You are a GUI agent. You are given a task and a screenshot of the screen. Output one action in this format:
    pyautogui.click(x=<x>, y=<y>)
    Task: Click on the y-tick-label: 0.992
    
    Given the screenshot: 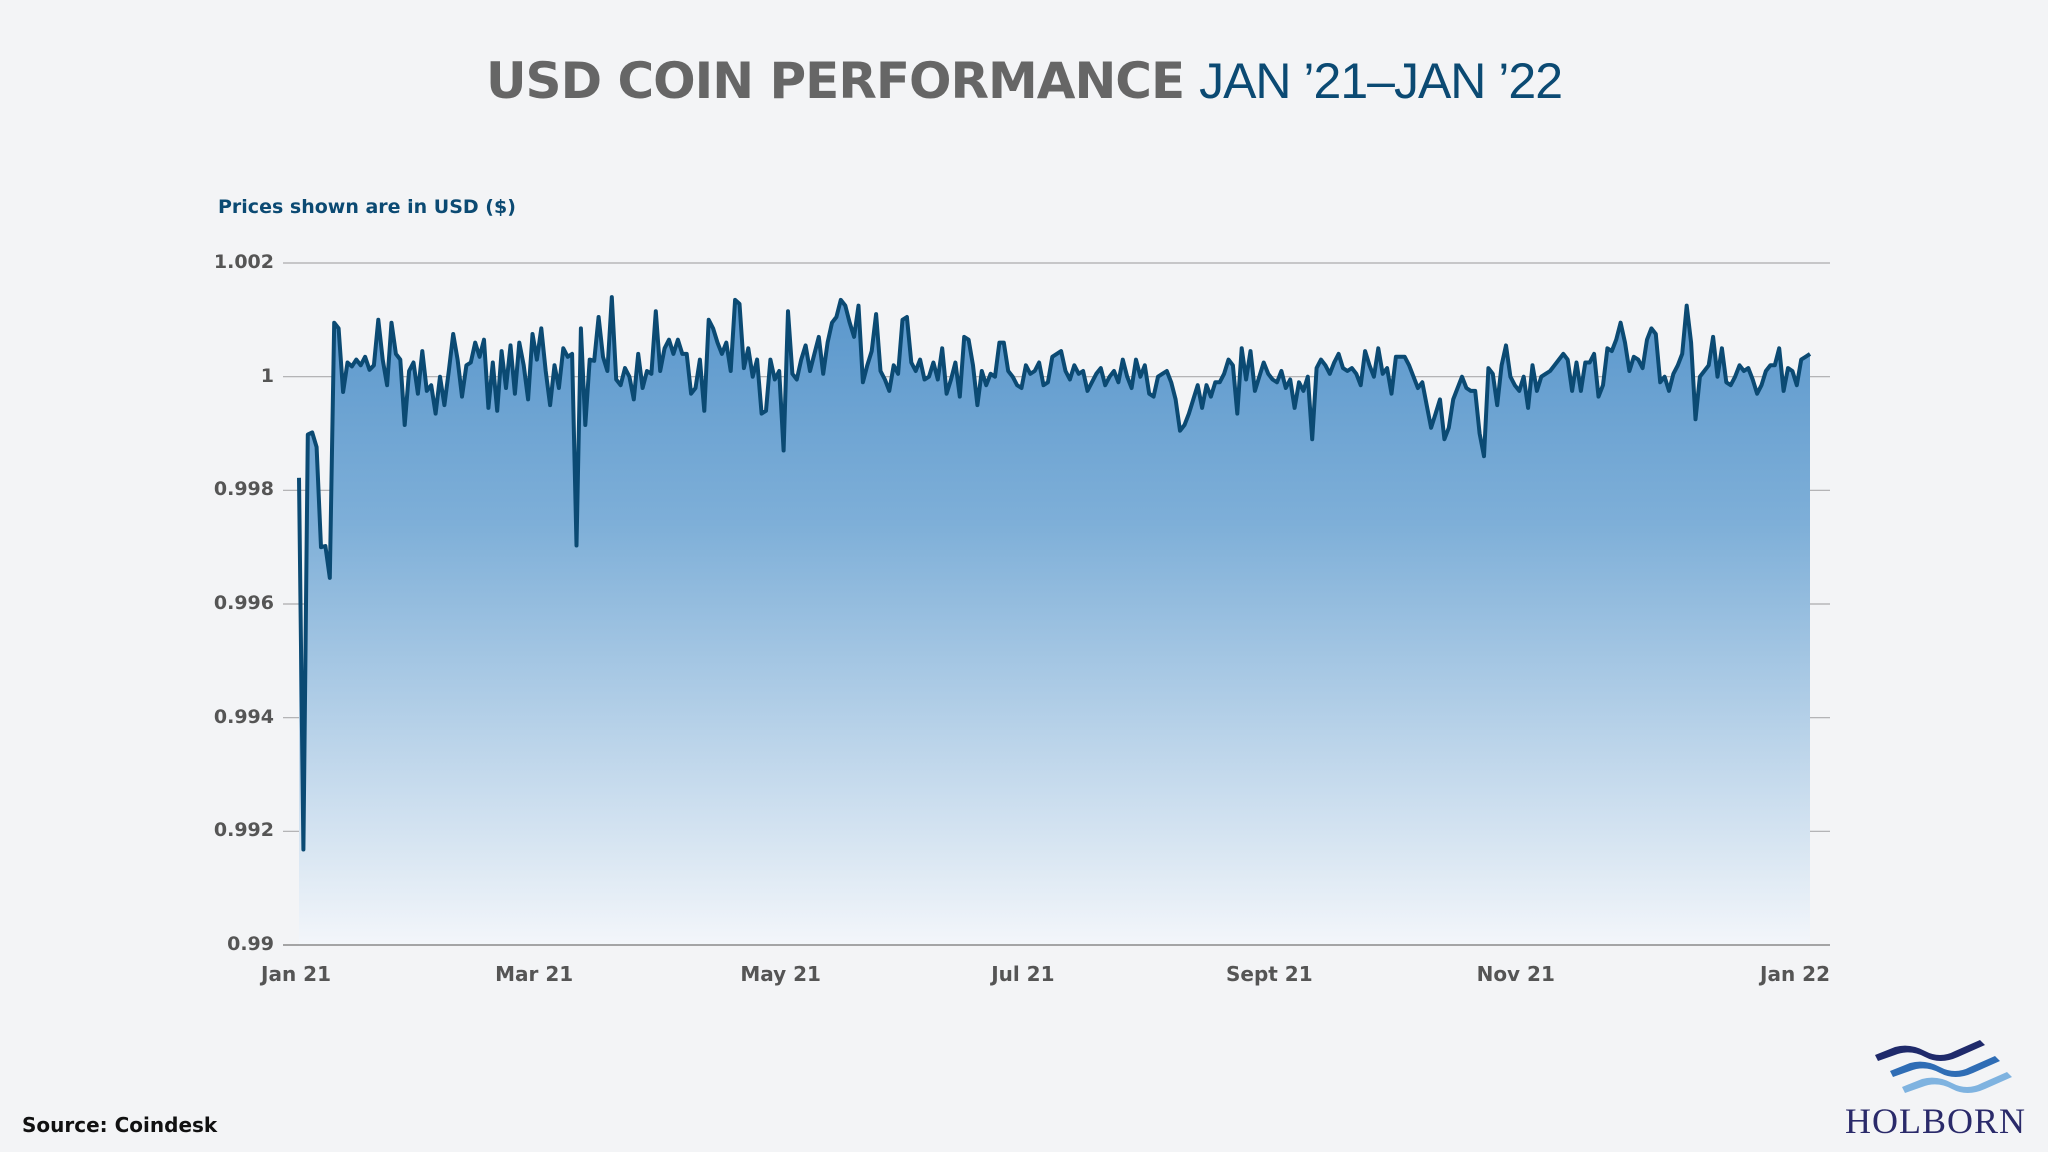 What is the action you would take?
    pyautogui.click(x=243, y=830)
    